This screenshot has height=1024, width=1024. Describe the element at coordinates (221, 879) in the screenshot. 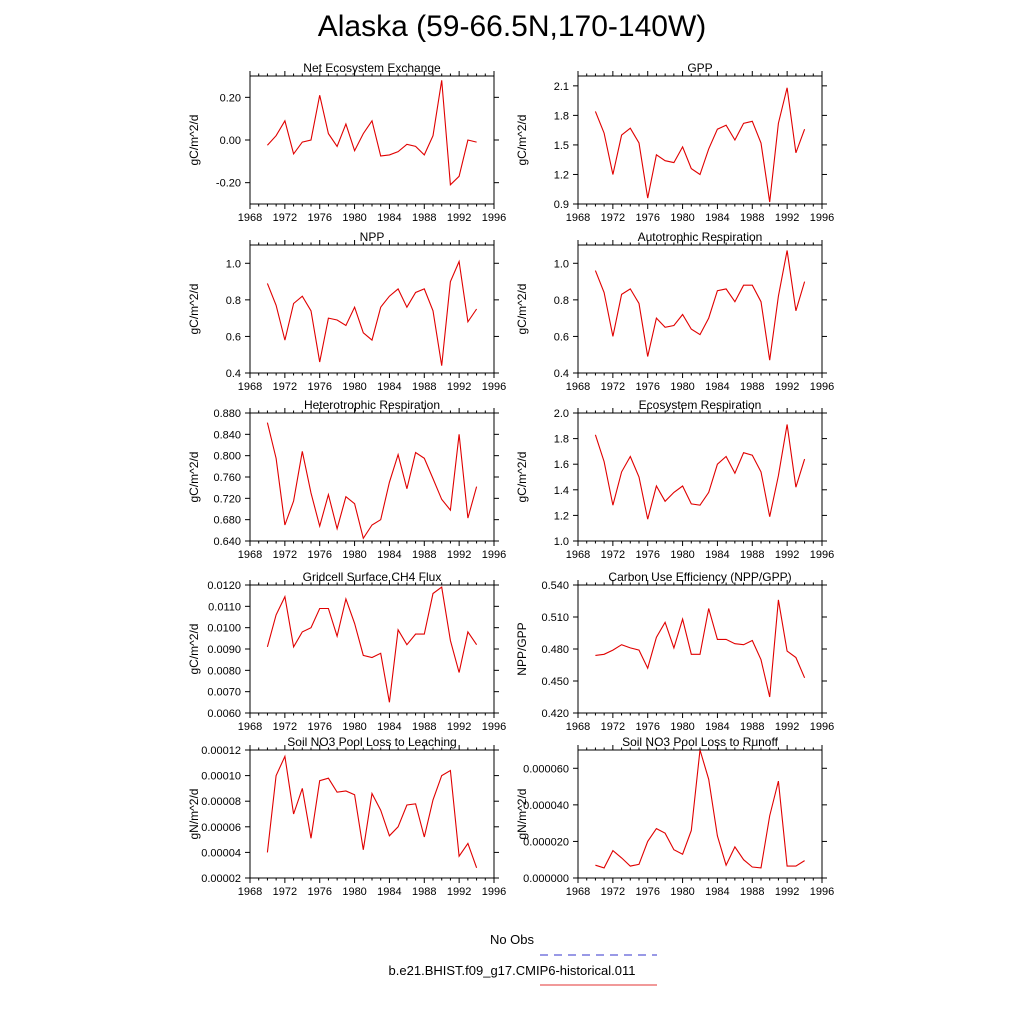

I see `y-tick-label: 0.00002` at that location.